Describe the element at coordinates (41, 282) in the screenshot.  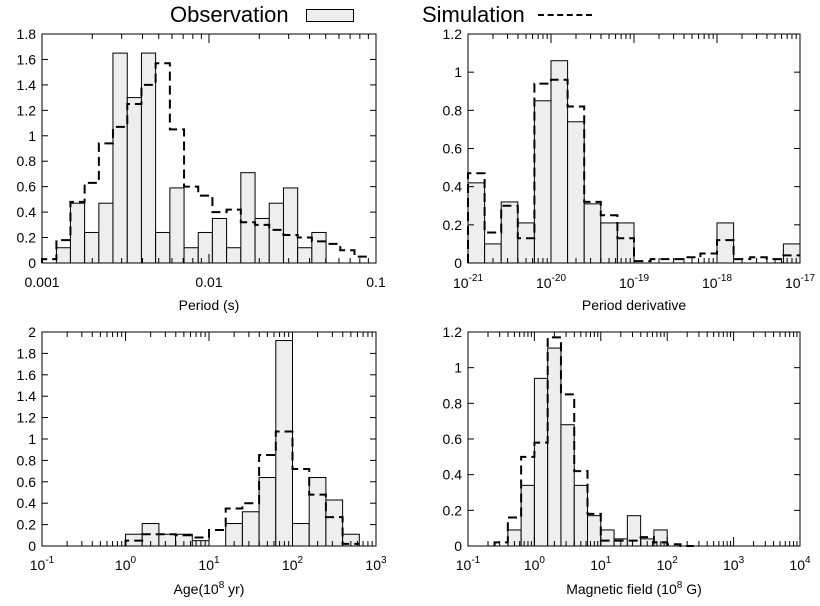
I see `x-tick-label: 0.001` at that location.